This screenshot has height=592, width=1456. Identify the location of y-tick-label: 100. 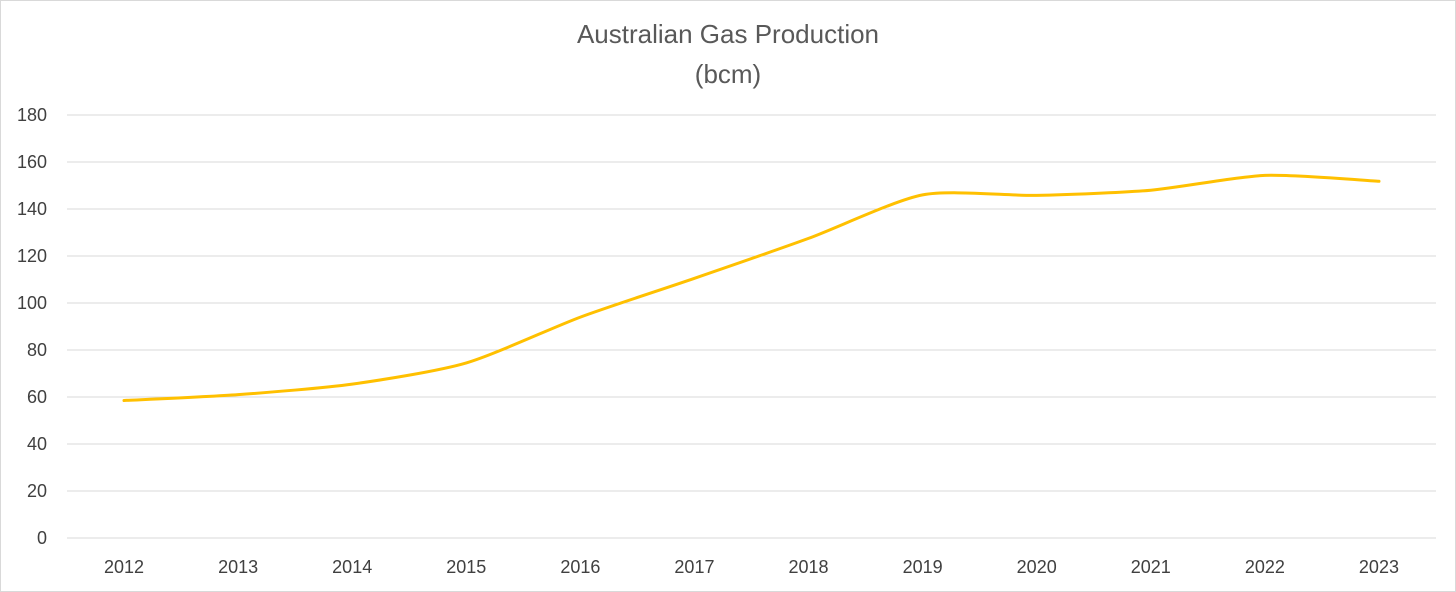
(32, 303).